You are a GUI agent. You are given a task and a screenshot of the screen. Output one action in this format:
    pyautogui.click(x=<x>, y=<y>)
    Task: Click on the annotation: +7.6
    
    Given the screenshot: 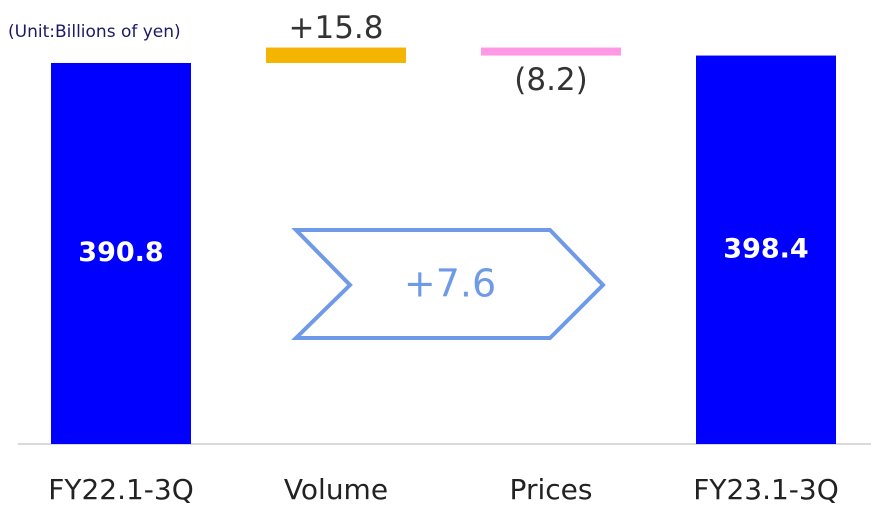 What is the action you would take?
    pyautogui.click(x=450, y=284)
    